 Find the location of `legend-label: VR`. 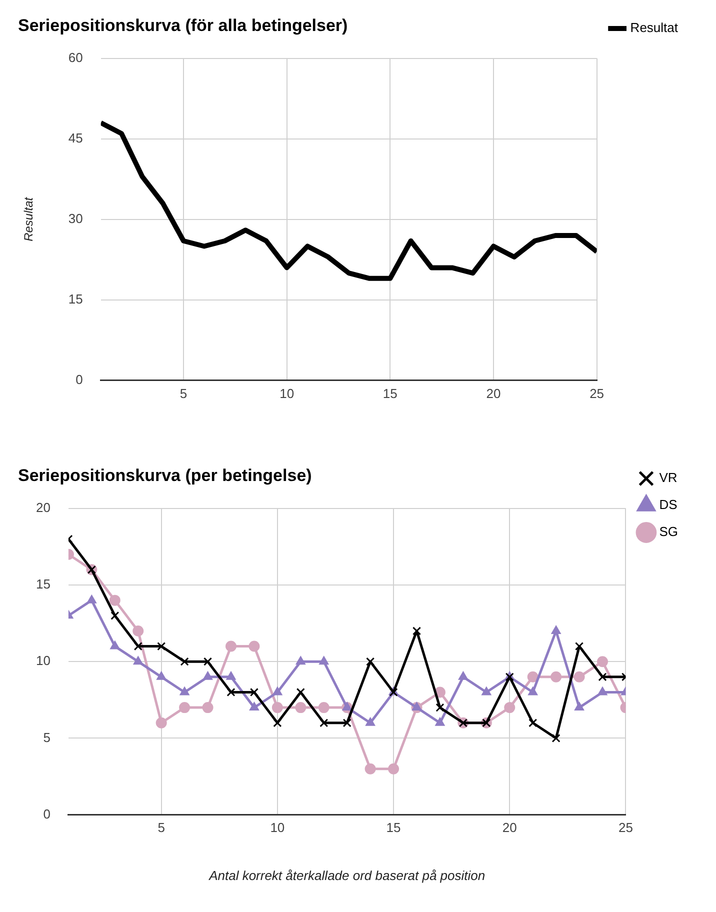

legend-label: VR is located at coordinates (668, 478).